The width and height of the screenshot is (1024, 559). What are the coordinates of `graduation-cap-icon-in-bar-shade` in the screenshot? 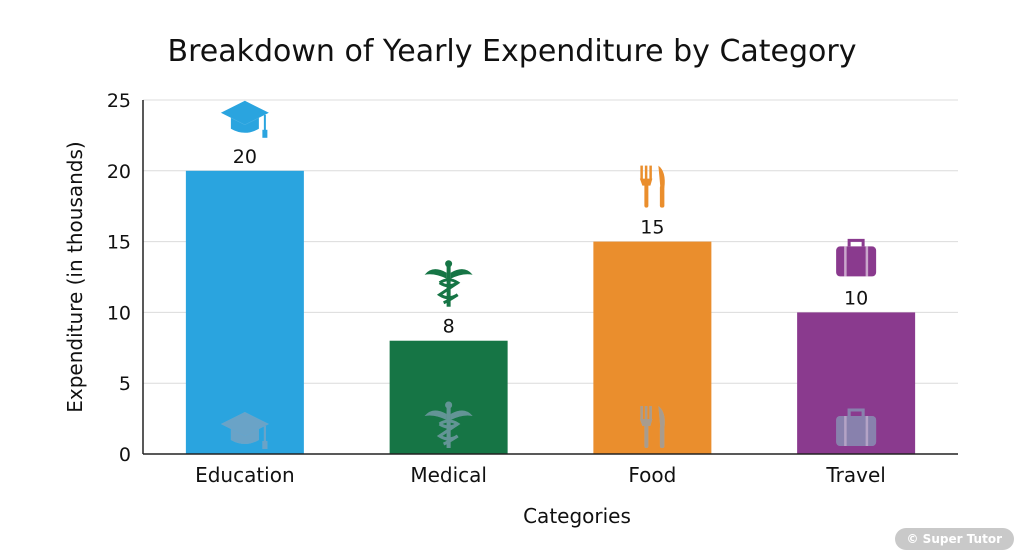 It's located at (244, 430).